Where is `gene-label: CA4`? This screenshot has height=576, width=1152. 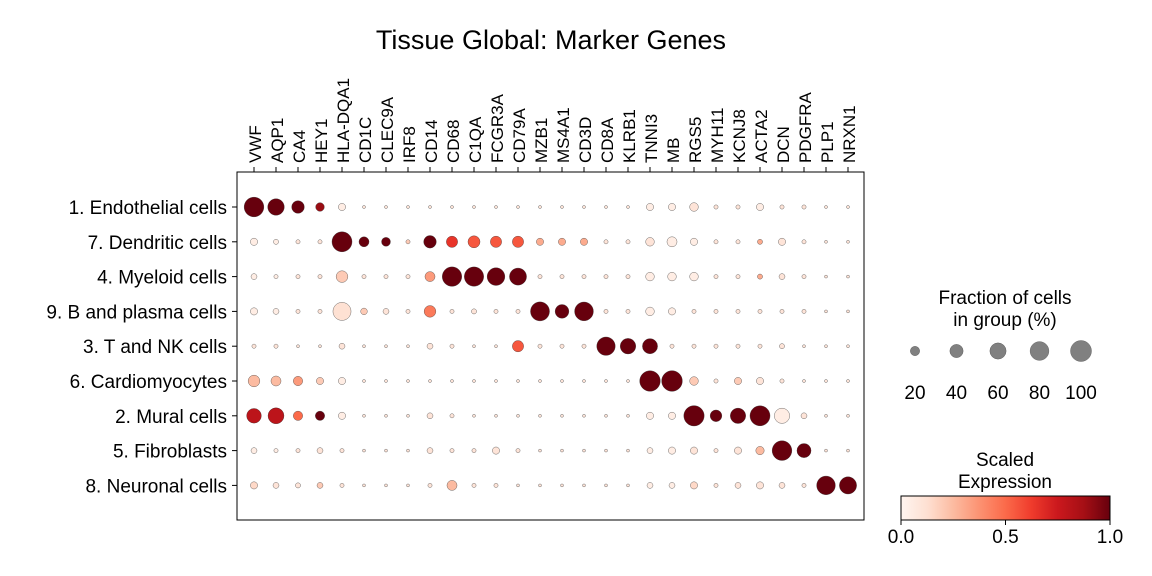 gene-label: CA4 is located at coordinates (299, 146).